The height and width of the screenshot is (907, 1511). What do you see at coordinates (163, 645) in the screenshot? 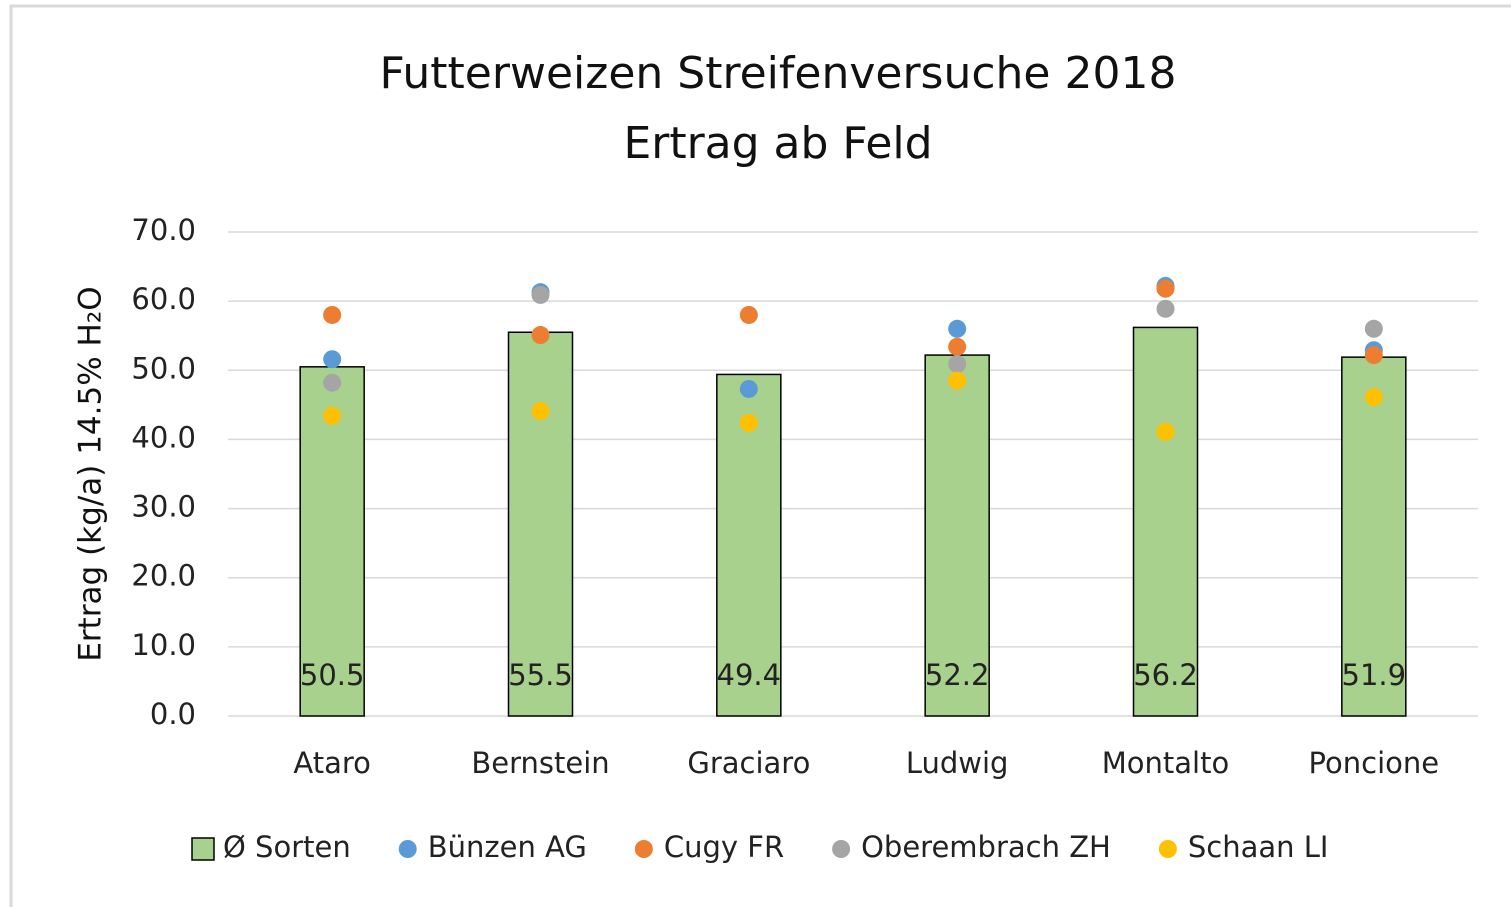
I see `y-tick-label: 10.0` at bounding box center [163, 645].